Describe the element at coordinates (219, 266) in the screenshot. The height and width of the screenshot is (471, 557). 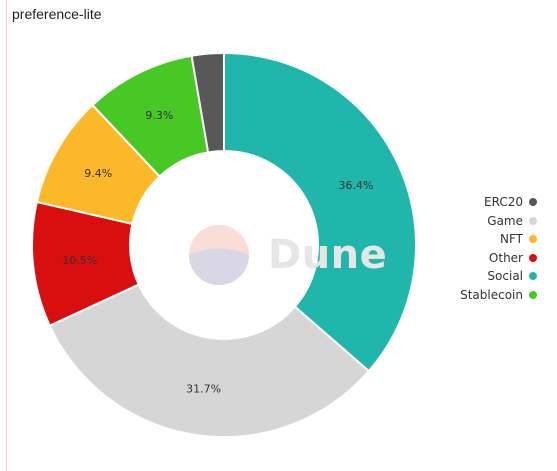
I see `watermark-circle-bottom` at that location.